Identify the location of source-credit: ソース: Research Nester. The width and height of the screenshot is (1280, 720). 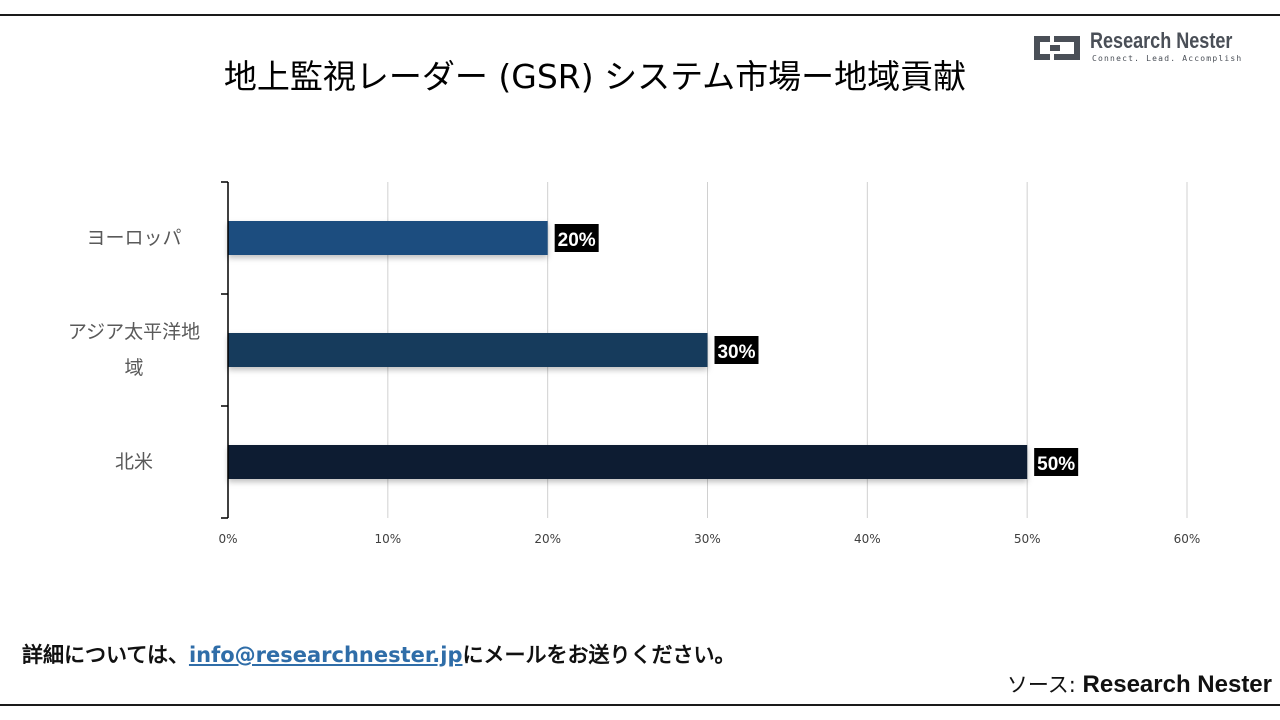
(1139, 684).